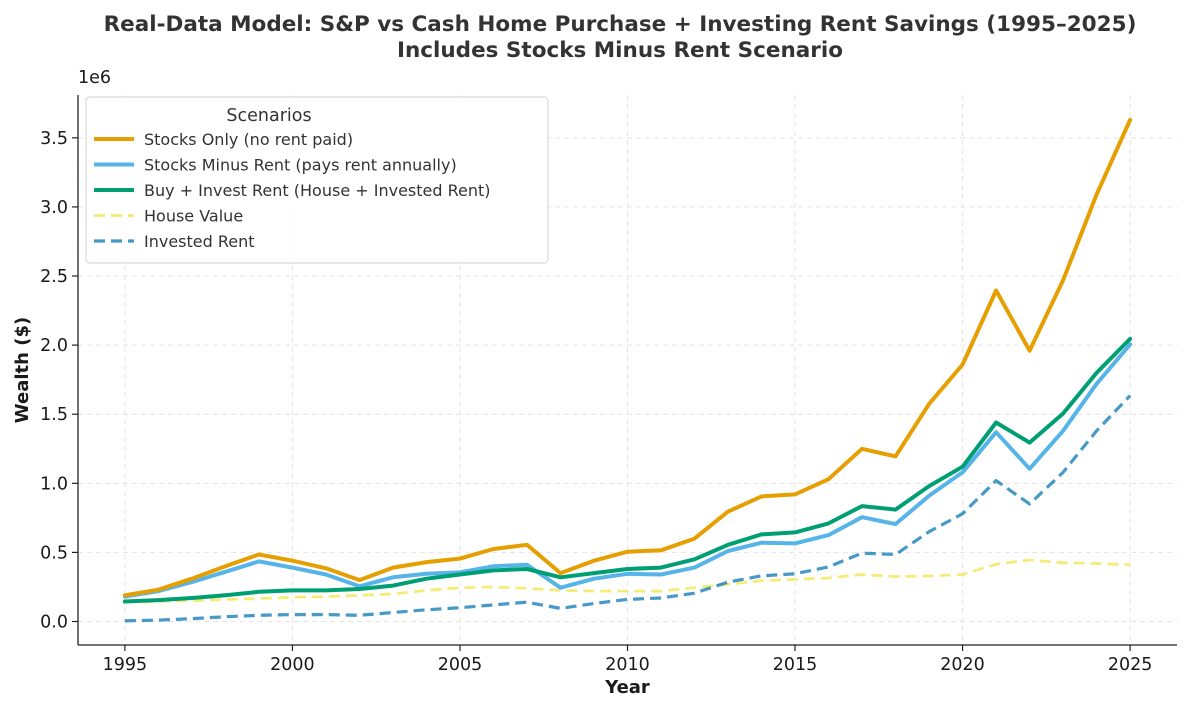 The width and height of the screenshot is (1200, 709). Describe the element at coordinates (22, 370) in the screenshot. I see `y-axis-label: Wealth ($)` at that location.